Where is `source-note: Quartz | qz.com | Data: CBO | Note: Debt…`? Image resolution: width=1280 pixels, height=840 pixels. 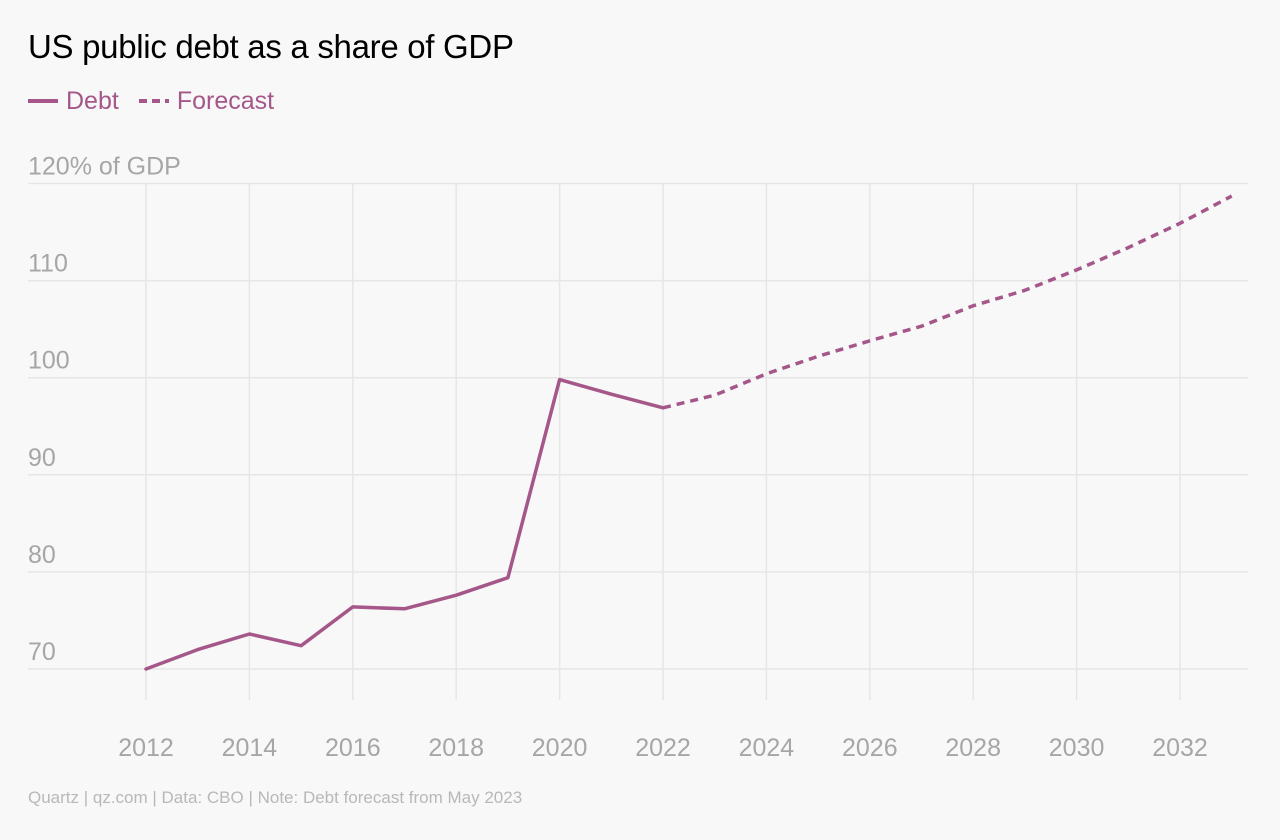 source-note: Quartz | qz.com | Data: CBO | Note: Debt… is located at coordinates (275, 797).